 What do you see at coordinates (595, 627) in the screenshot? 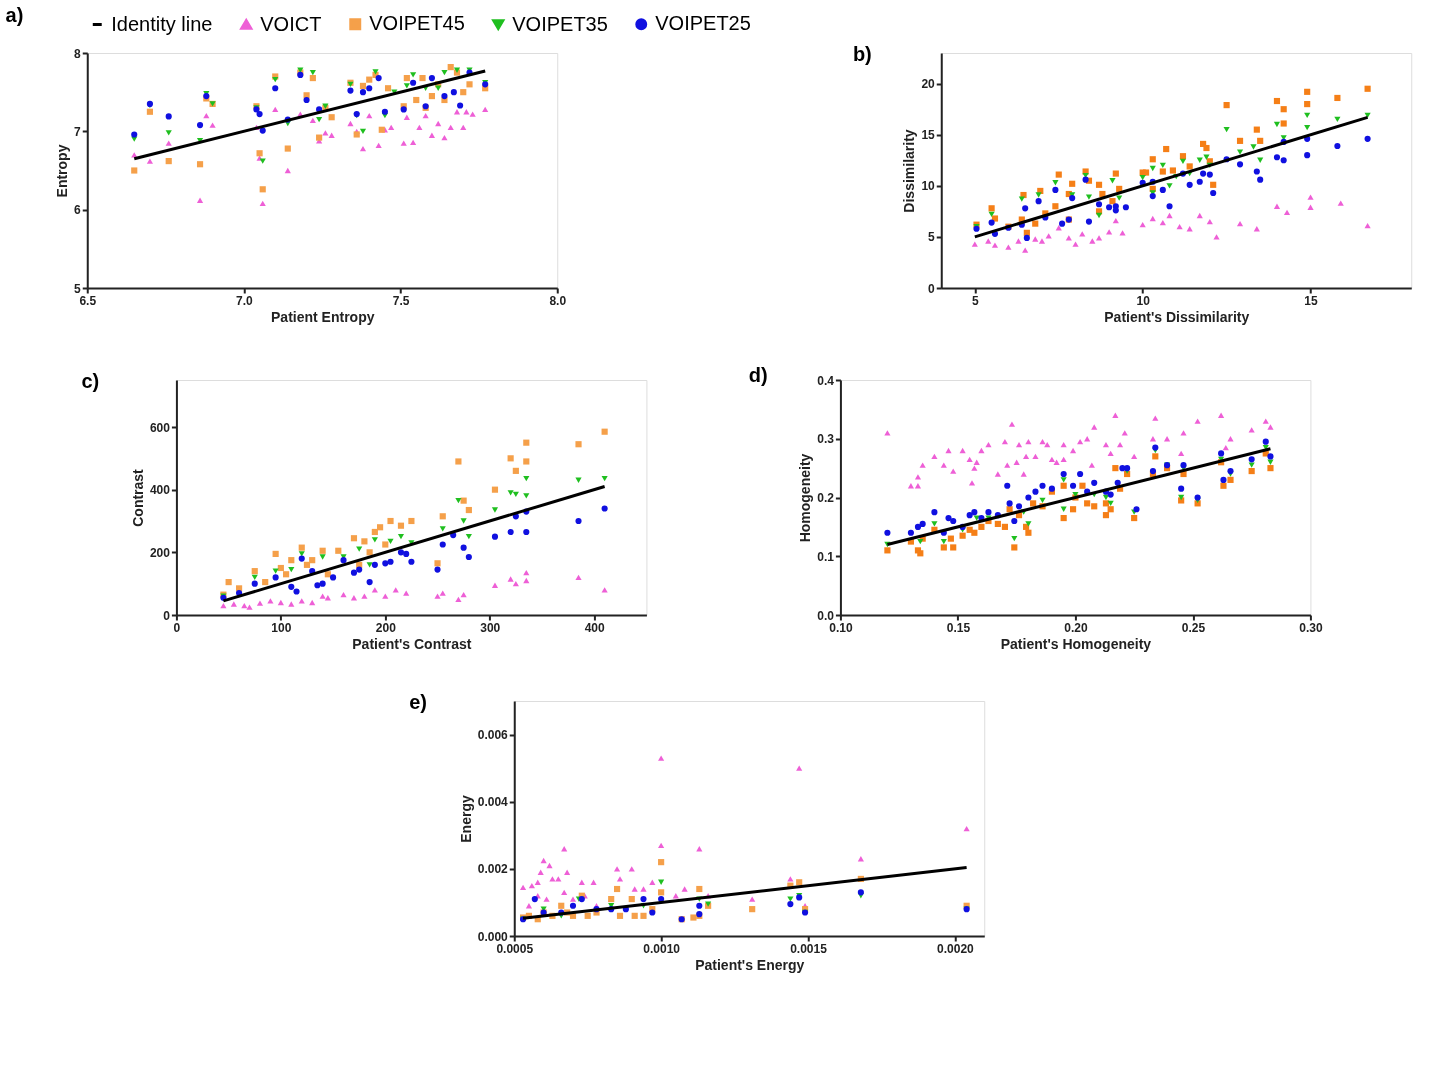
I see `x-tick-label: 400` at bounding box center [595, 627].